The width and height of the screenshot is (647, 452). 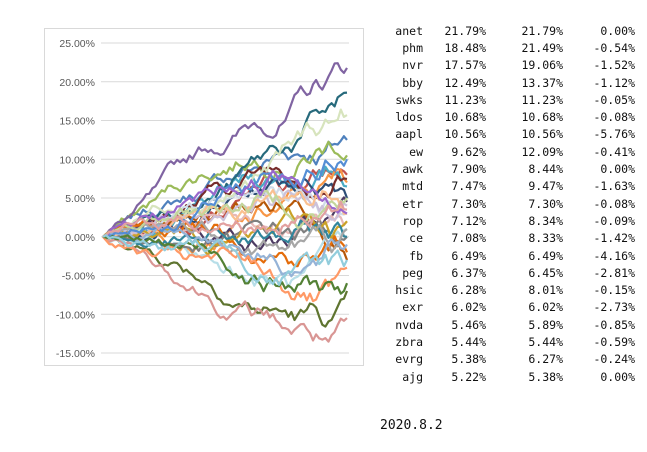 I want to click on value-cell: -1.52%, so click(x=614, y=65).